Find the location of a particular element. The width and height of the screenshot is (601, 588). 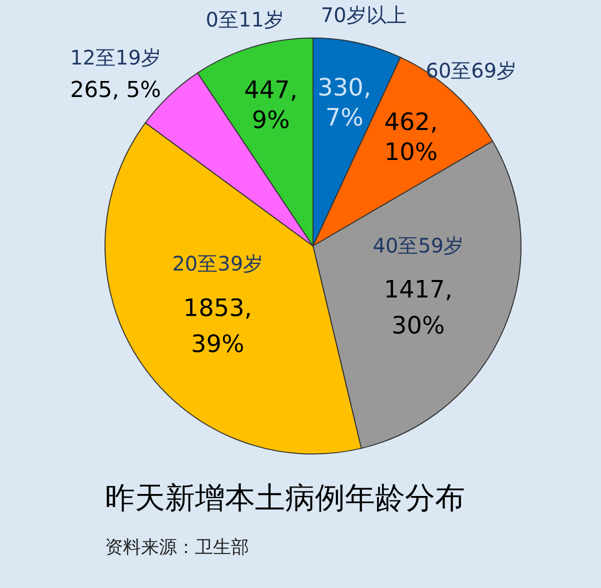

slice-label: 60至69岁 is located at coordinates (471, 70).